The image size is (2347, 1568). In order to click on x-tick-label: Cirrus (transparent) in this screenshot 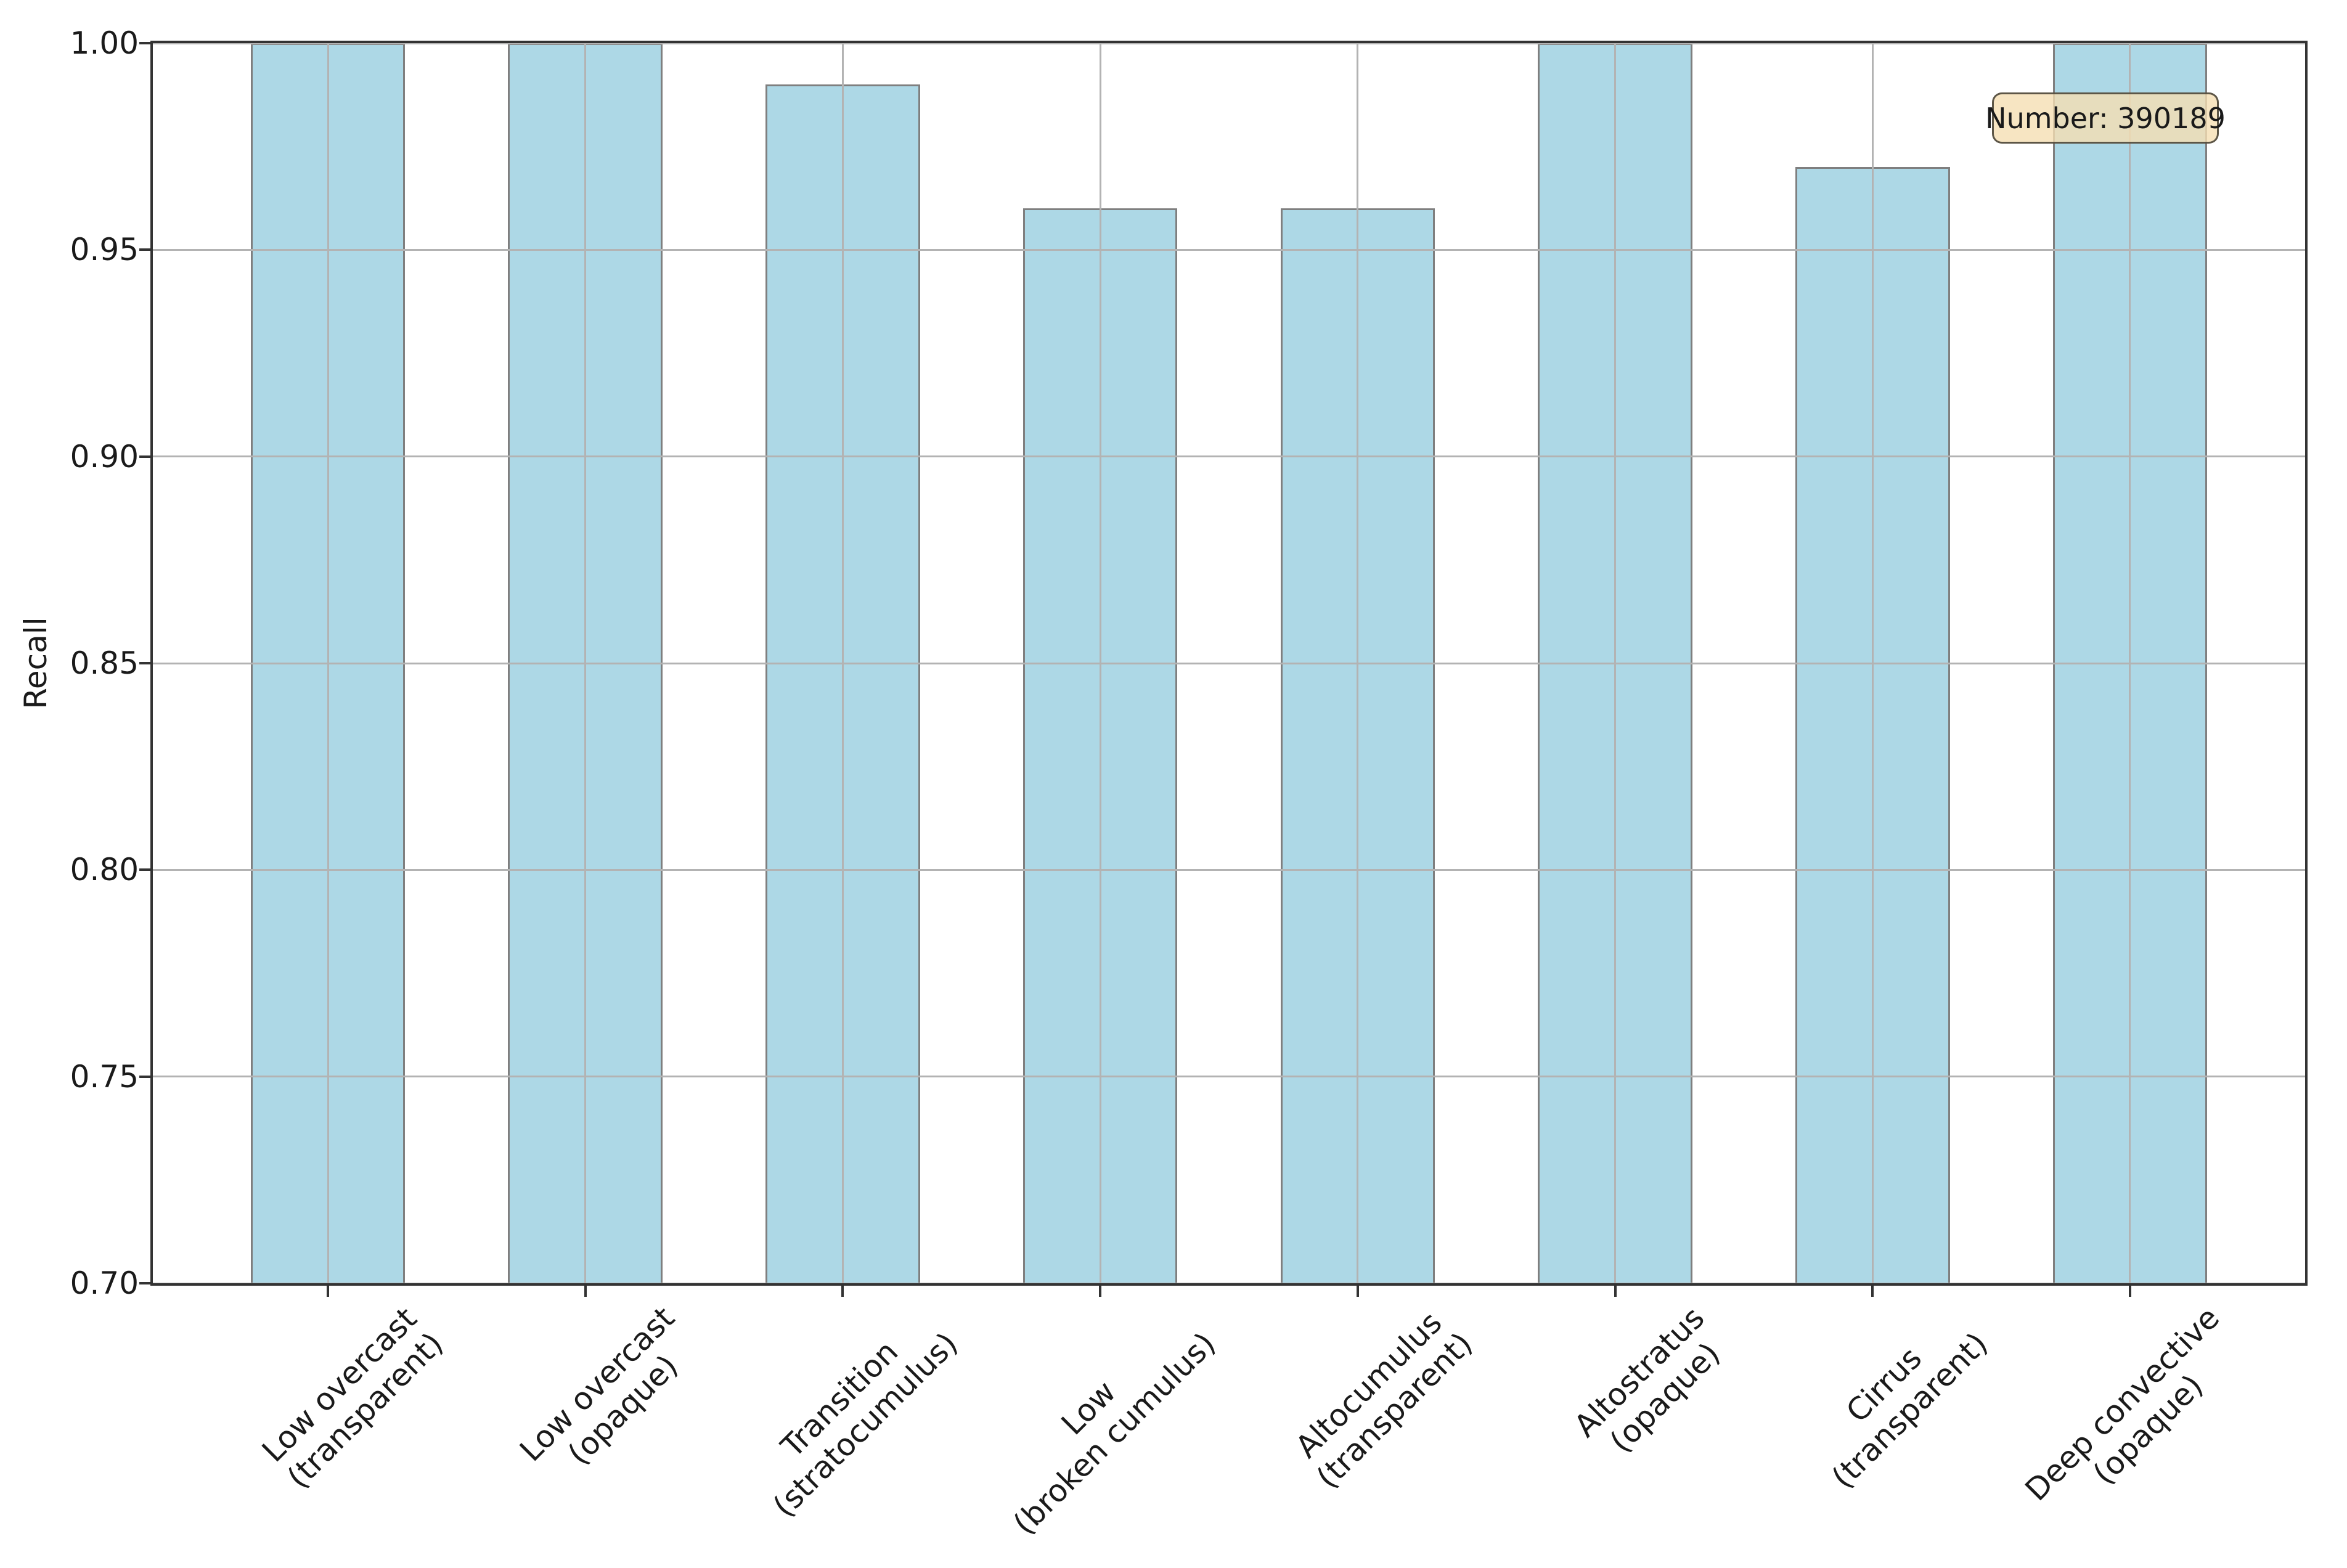, I will do `click(1909, 1410)`.